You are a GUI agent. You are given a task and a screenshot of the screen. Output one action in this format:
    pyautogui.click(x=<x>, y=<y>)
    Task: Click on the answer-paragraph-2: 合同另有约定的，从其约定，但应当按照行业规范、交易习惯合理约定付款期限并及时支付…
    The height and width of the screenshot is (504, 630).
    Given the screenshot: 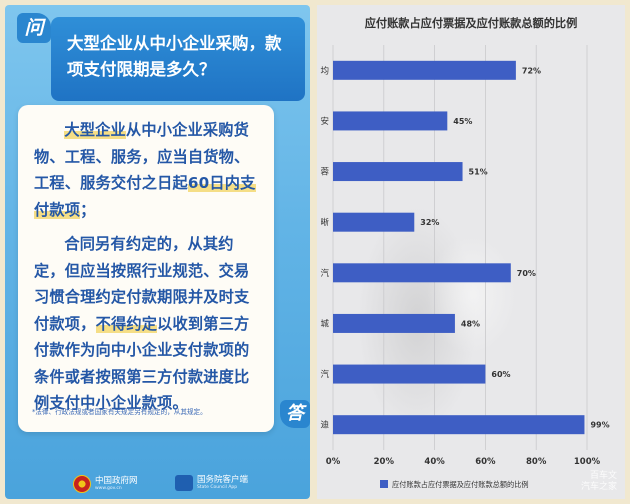 What is the action you would take?
    pyautogui.click(x=147, y=324)
    